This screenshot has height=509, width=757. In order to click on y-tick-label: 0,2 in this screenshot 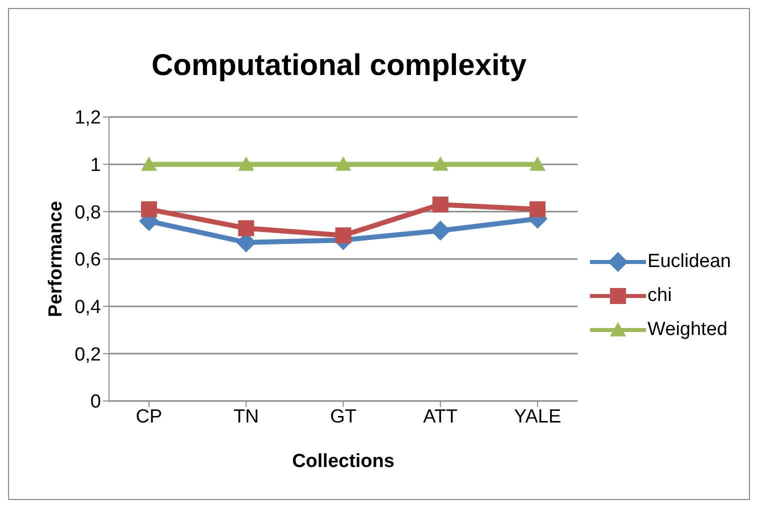, I will do `click(87, 355)`.